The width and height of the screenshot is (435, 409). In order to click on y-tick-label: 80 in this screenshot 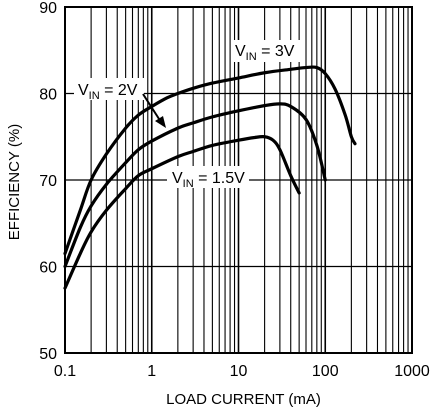, I will do `click(48, 95)`.